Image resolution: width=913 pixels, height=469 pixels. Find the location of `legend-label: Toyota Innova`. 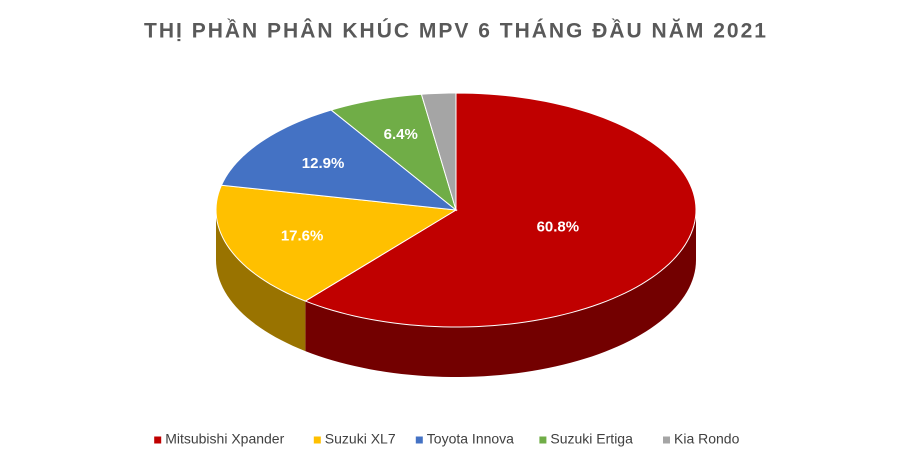

legend-label: Toyota Innova is located at coordinates (470, 439).